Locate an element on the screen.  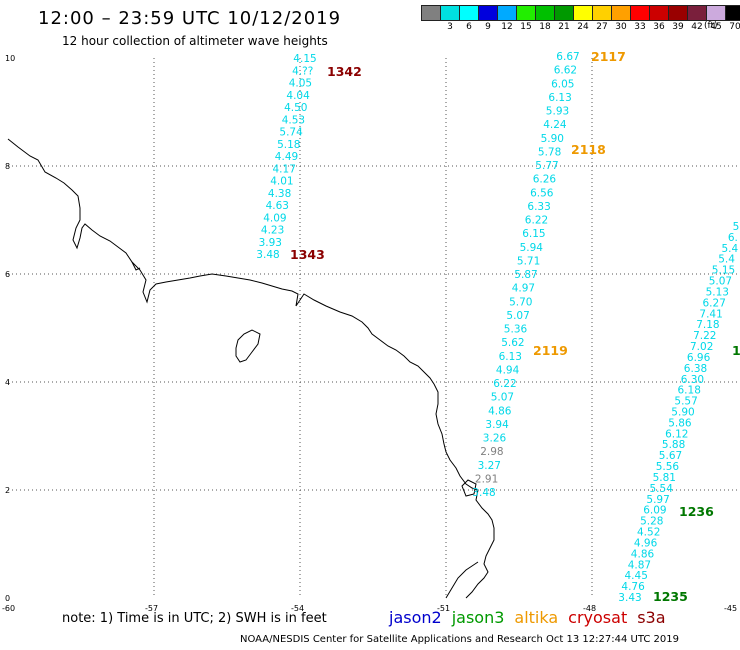
wave-height-value: 2.98 is located at coordinates (491, 452).